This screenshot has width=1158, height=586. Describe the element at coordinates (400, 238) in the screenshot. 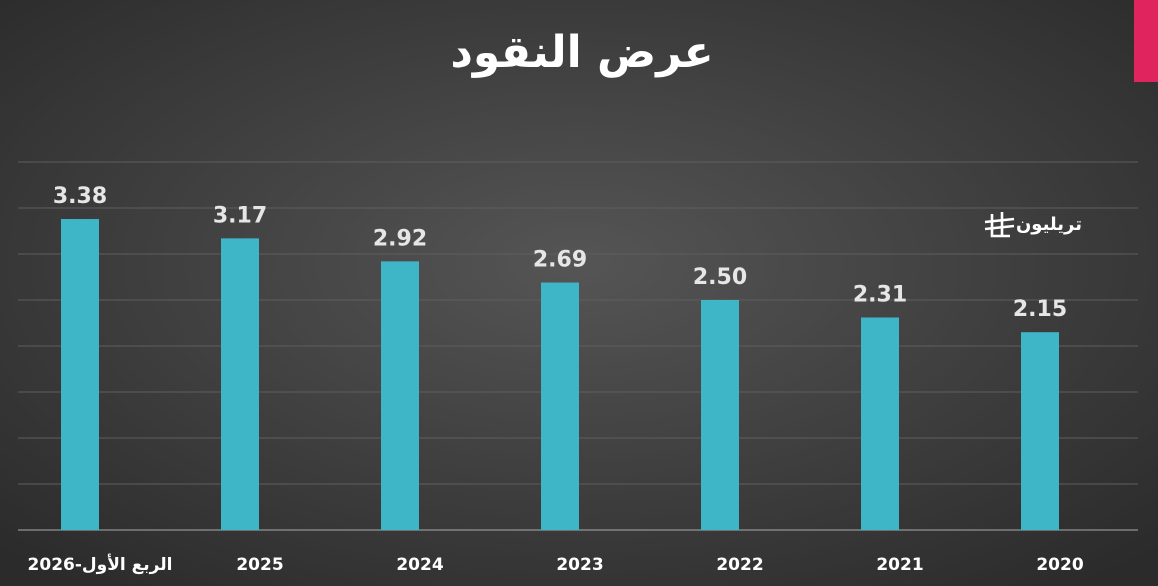

I see `value-label: 2.92` at that location.